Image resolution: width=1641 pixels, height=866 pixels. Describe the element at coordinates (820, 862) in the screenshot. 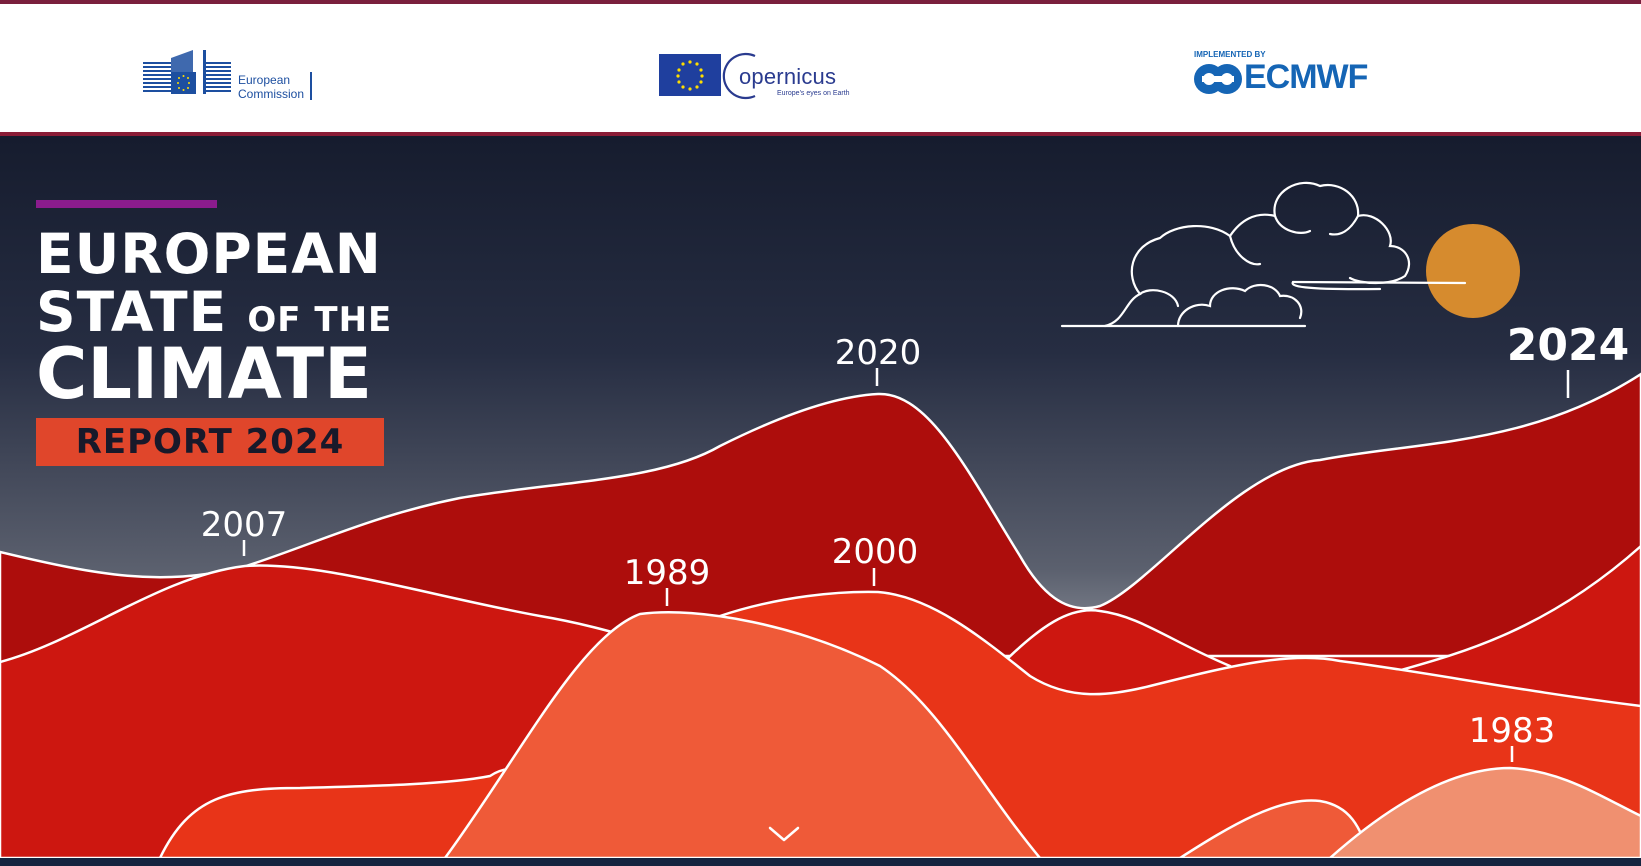

I see `bottom-bar` at that location.